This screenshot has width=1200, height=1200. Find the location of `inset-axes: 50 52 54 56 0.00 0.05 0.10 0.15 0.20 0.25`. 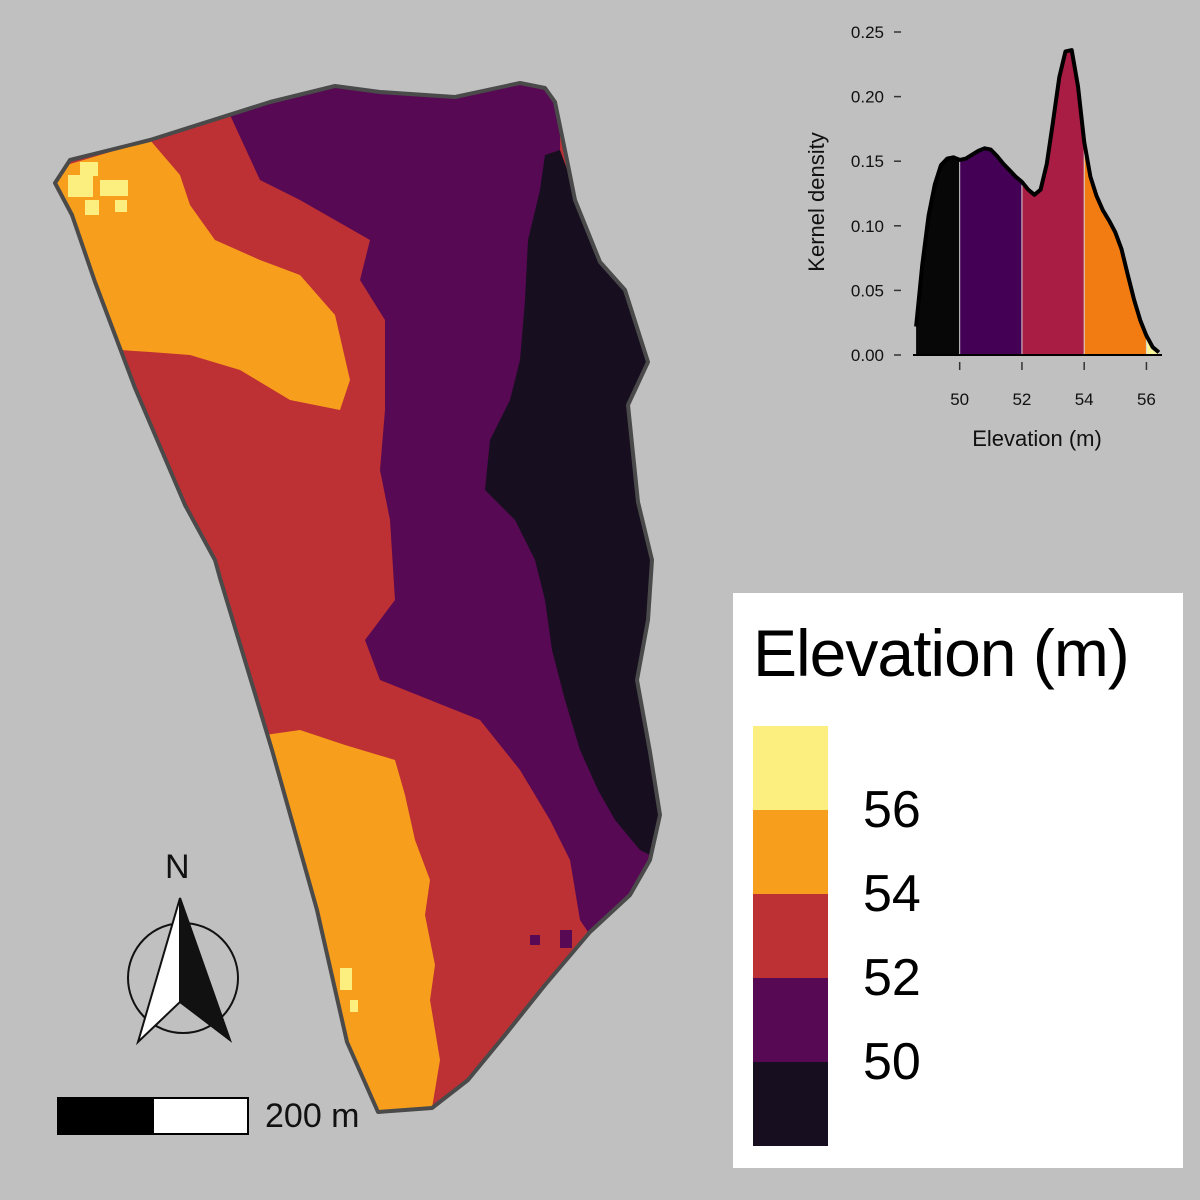

inset-axes: 50 52 54 56 0.00 0.05 0.10 0.15 0.20 0.25 is located at coordinates (1006, 216).